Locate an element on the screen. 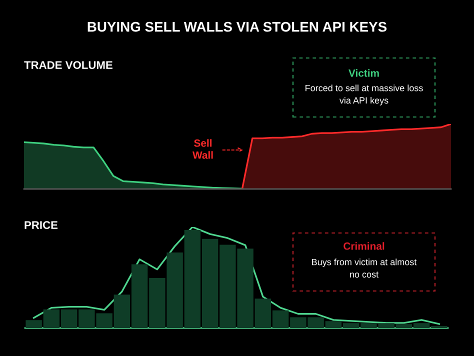  text: Forced to sell at massive loss via API keys is located at coordinates (364, 95).